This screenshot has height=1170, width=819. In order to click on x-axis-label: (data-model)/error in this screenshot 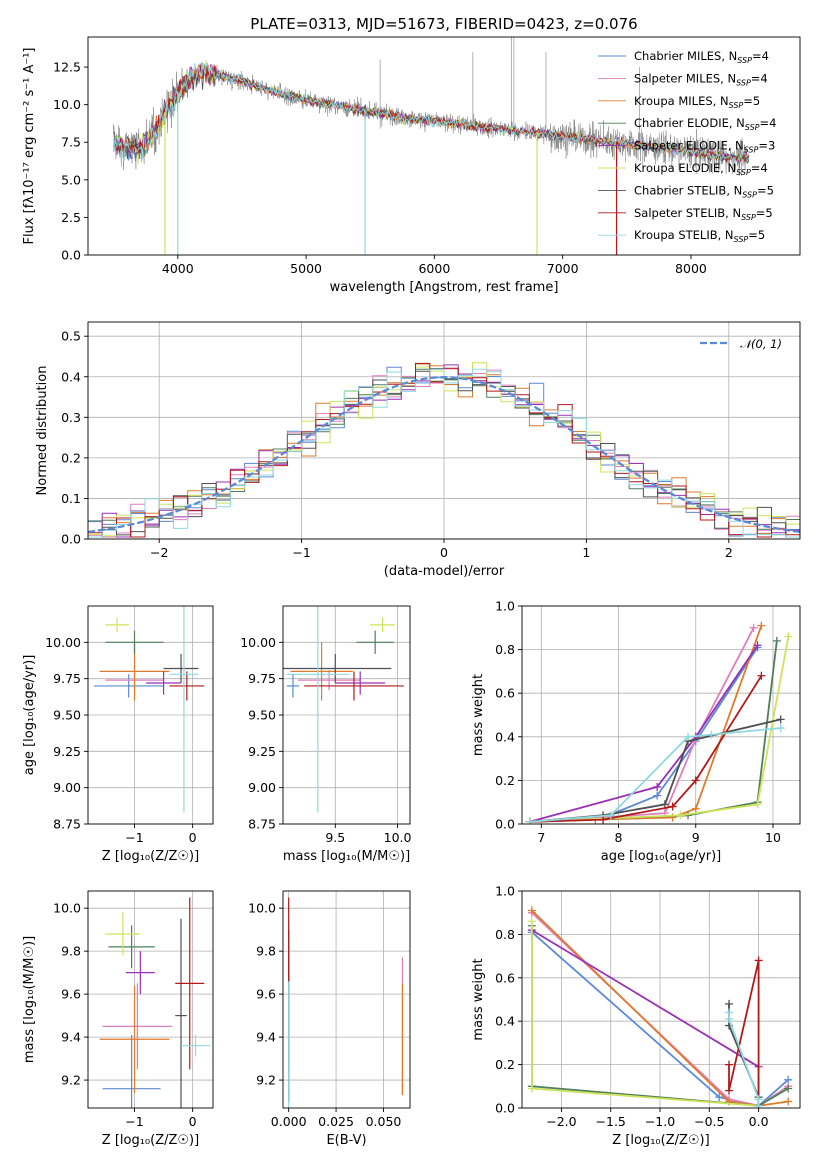, I will do `click(444, 571)`.